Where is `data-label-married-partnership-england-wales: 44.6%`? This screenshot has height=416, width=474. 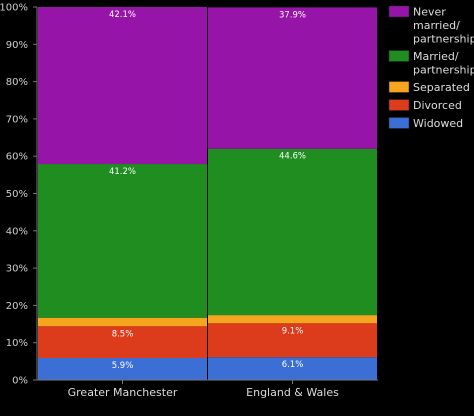
data-label-married-partnership-england-wales: 44.6% is located at coordinates (292, 157).